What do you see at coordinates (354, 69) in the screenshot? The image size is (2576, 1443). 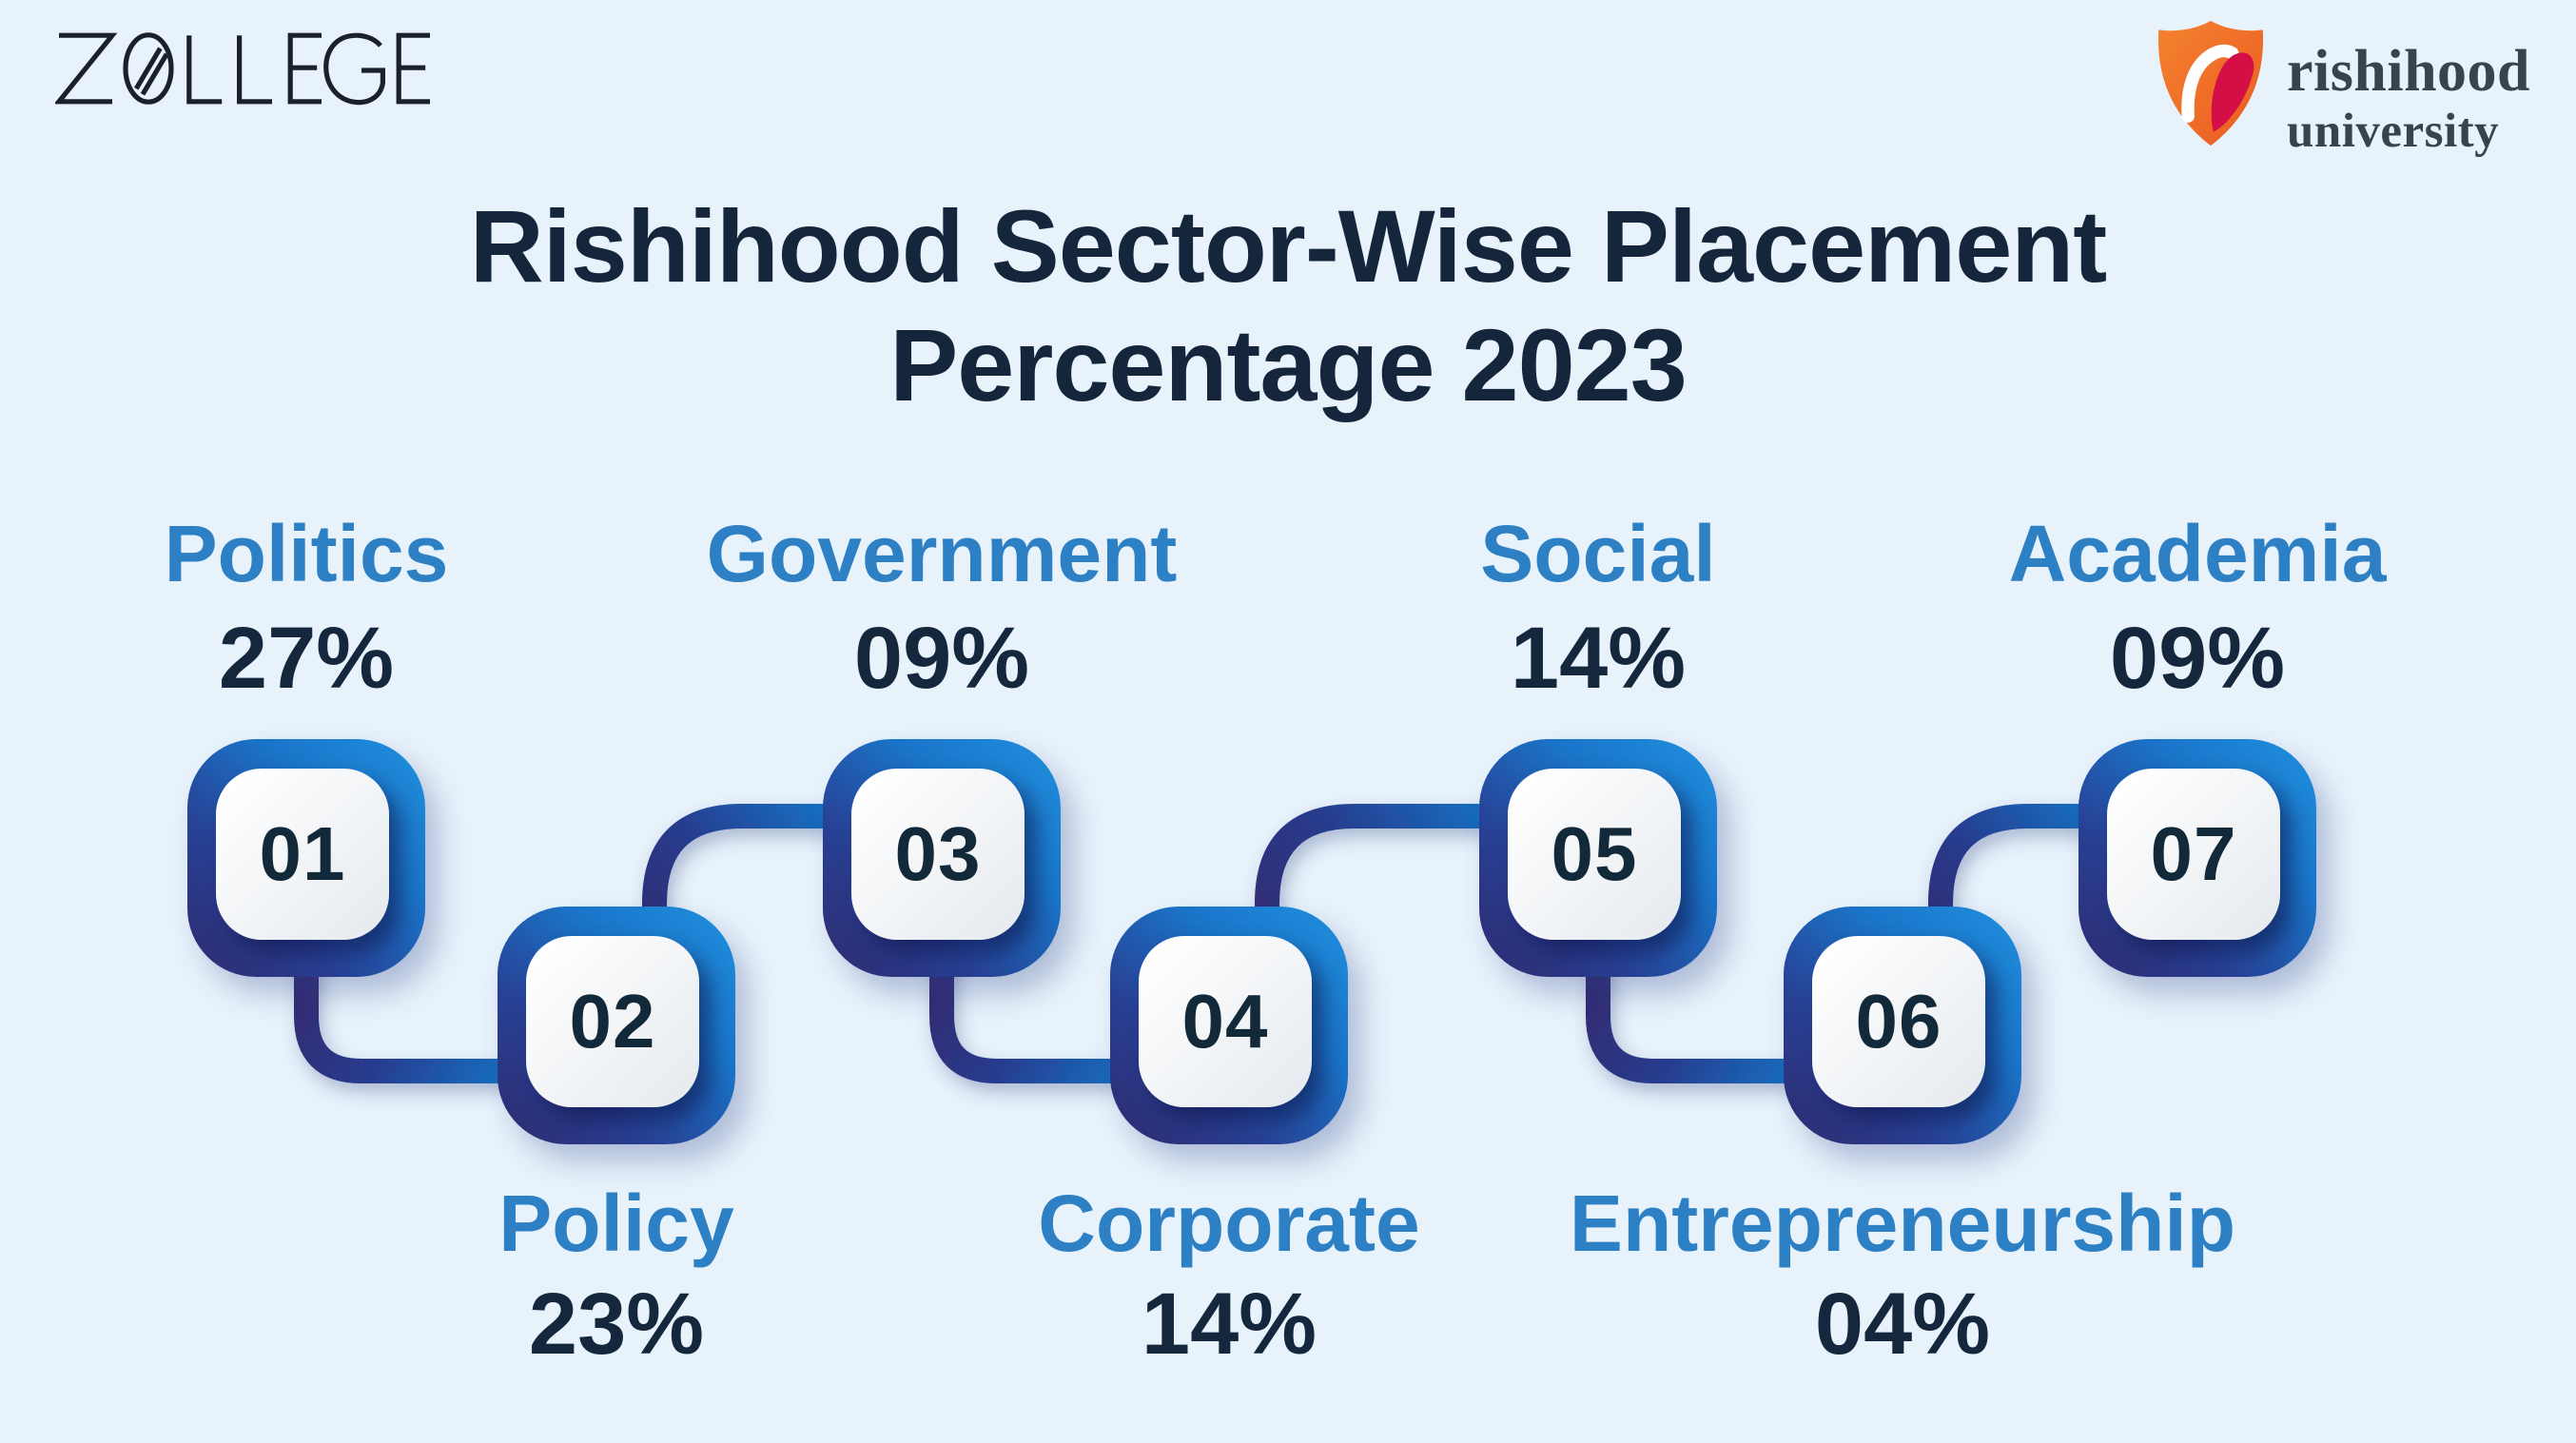 I see `zollege-letter-g` at bounding box center [354, 69].